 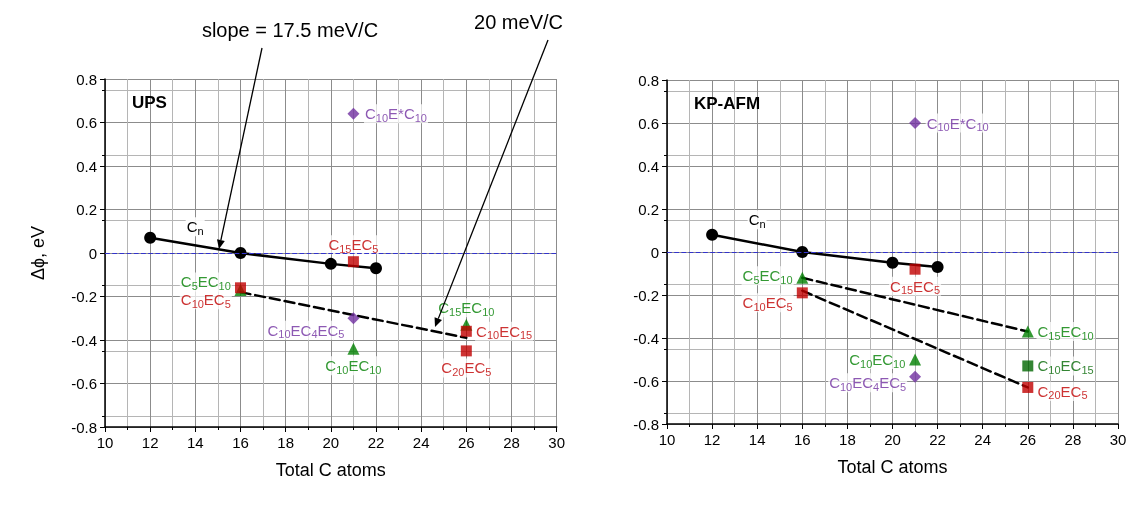 What do you see at coordinates (290, 30) in the screenshot?
I see `text: slope = 17.5 meV/C` at bounding box center [290, 30].